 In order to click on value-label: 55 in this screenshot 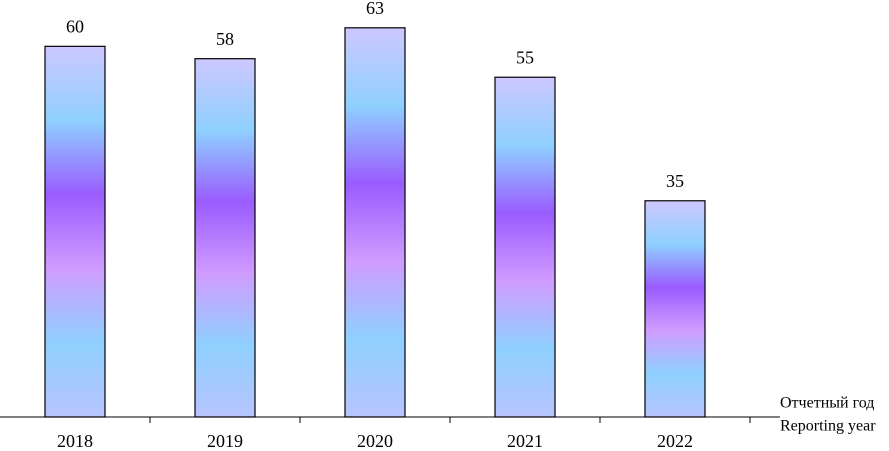, I will do `click(525, 57)`.